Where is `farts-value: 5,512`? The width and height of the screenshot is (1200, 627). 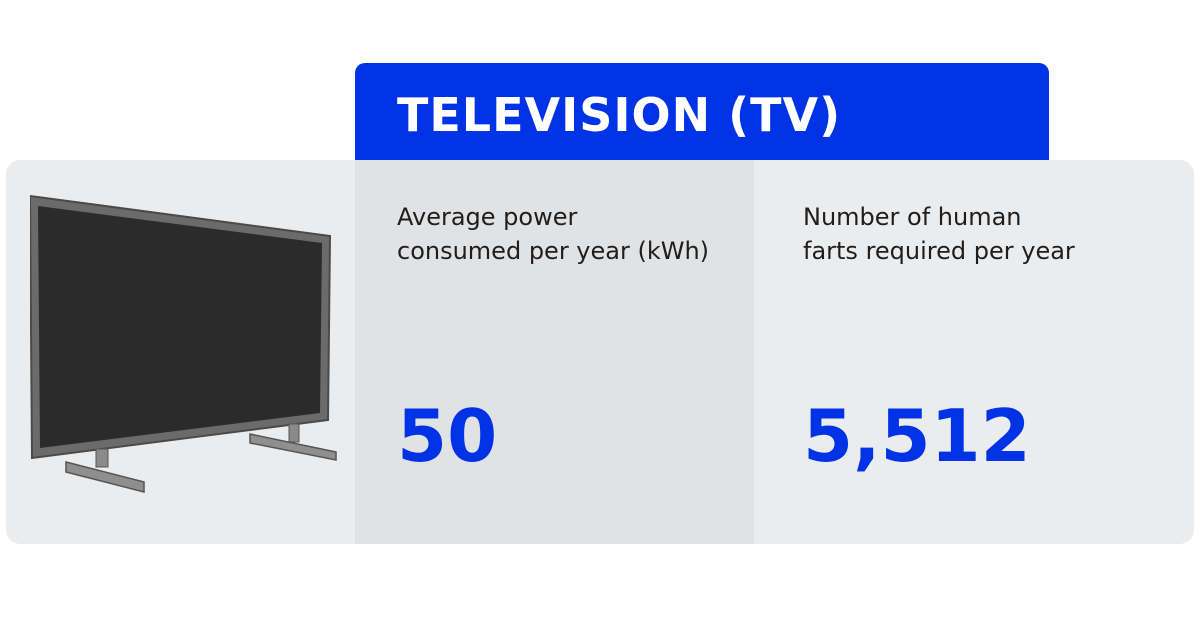 farts-value: 5,512 is located at coordinates (917, 436).